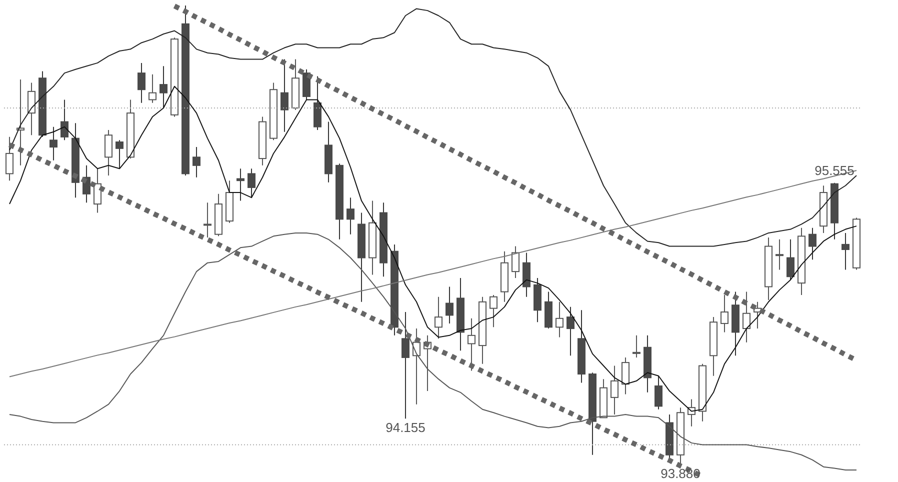 The height and width of the screenshot is (482, 898). Describe the element at coordinates (406, 427) in the screenshot. I see `annotation: 94.155` at that location.